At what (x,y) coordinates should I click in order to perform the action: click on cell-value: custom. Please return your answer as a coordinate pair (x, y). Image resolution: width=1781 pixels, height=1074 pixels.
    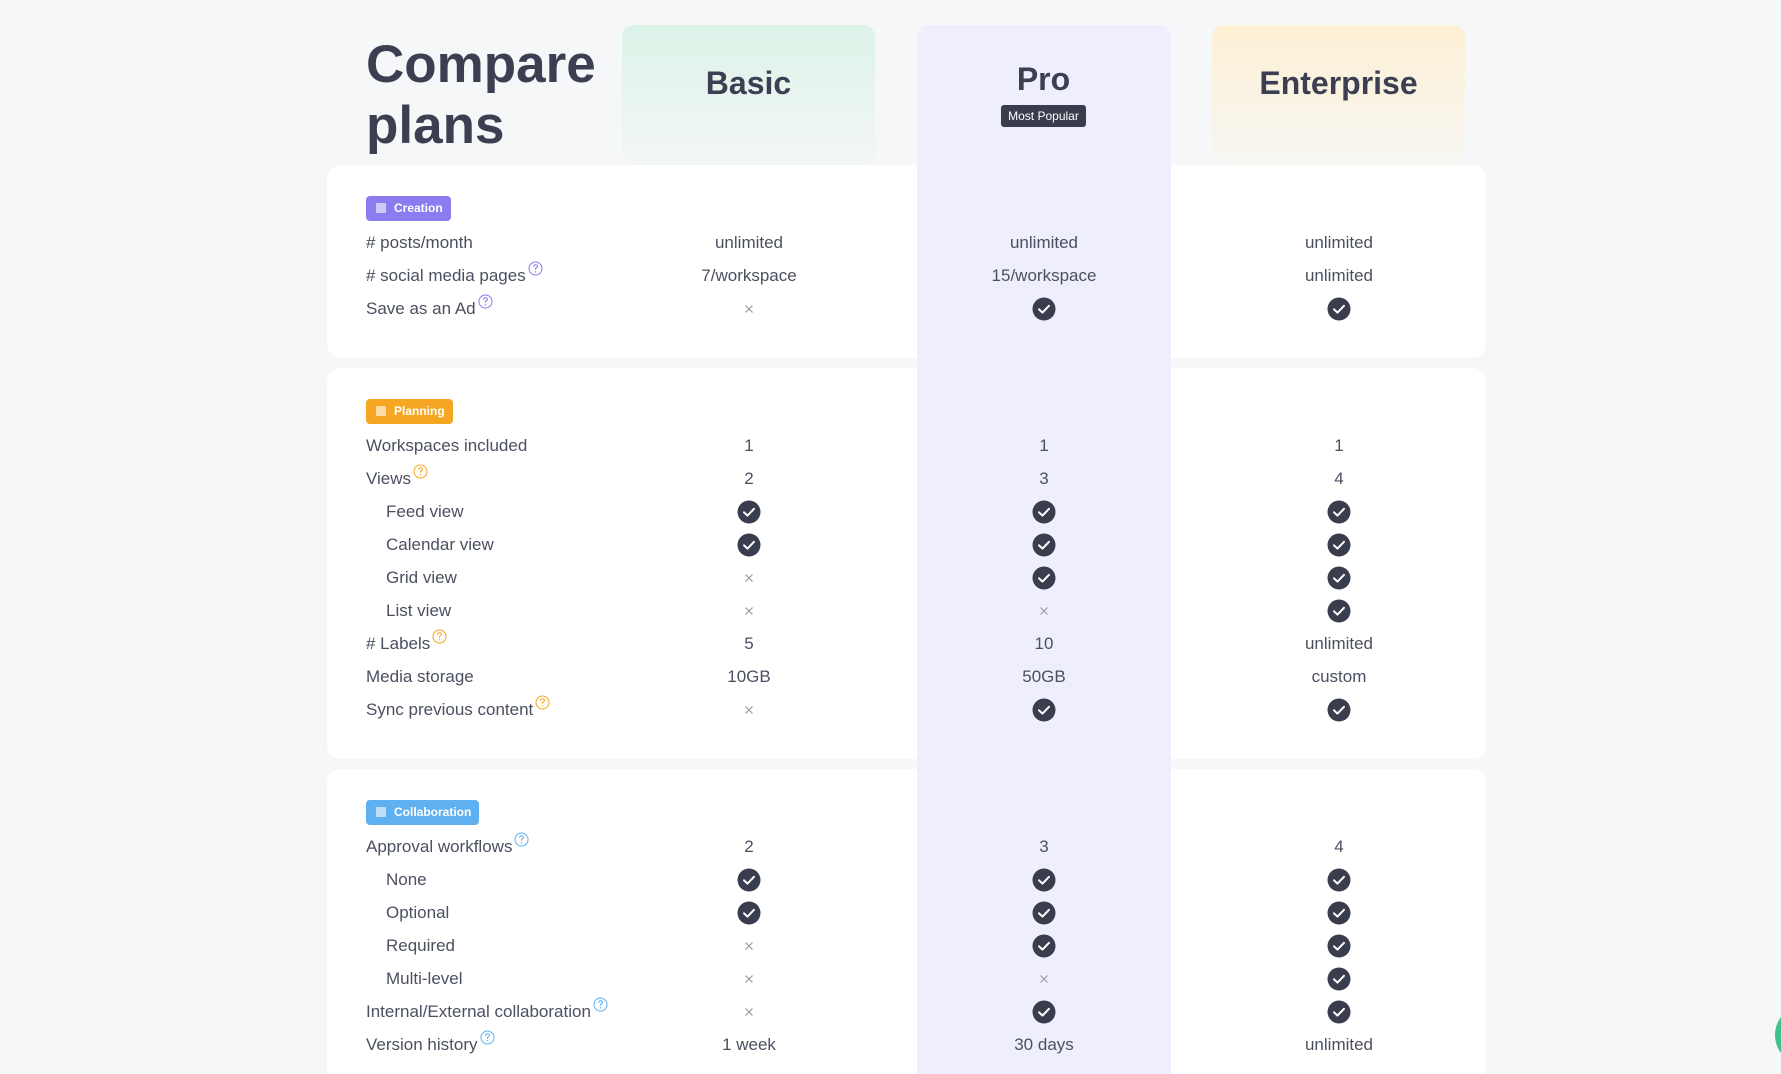
    Looking at the image, I should click on (1339, 676).